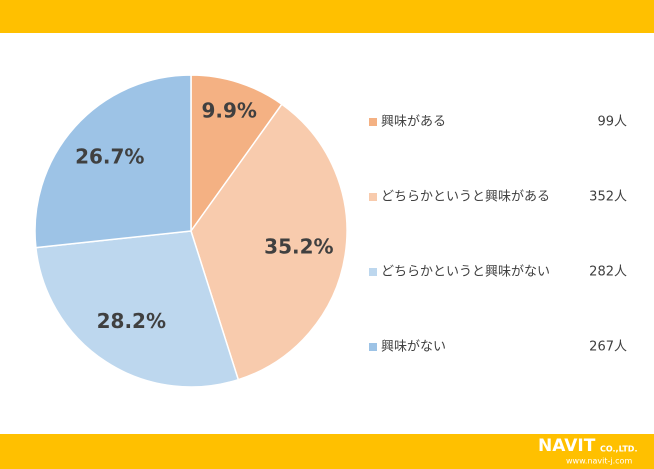 The width and height of the screenshot is (654, 469). Describe the element at coordinates (327, 451) in the screenshot. I see `bottom-bar` at that location.